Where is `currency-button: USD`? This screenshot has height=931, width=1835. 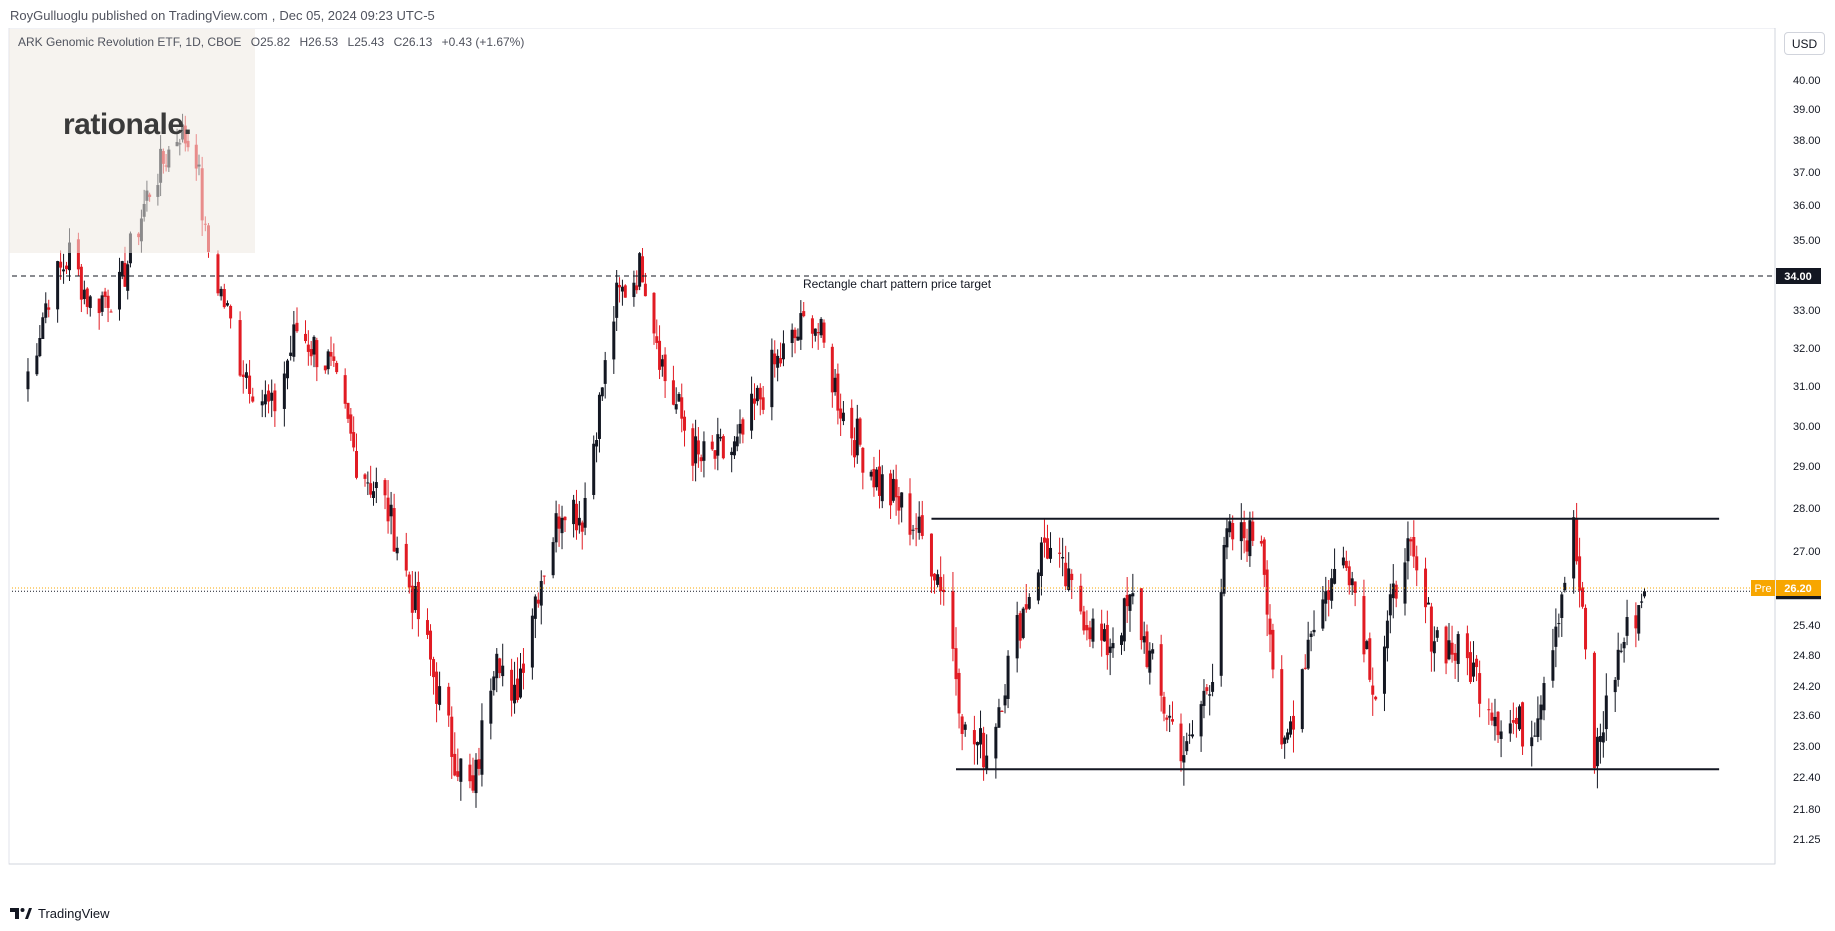
currency-button: USD is located at coordinates (1804, 43).